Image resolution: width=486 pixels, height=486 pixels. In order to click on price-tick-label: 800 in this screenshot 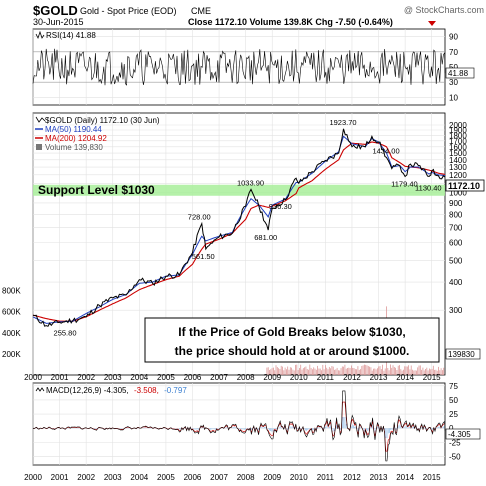, I will do `click(456, 214)`.